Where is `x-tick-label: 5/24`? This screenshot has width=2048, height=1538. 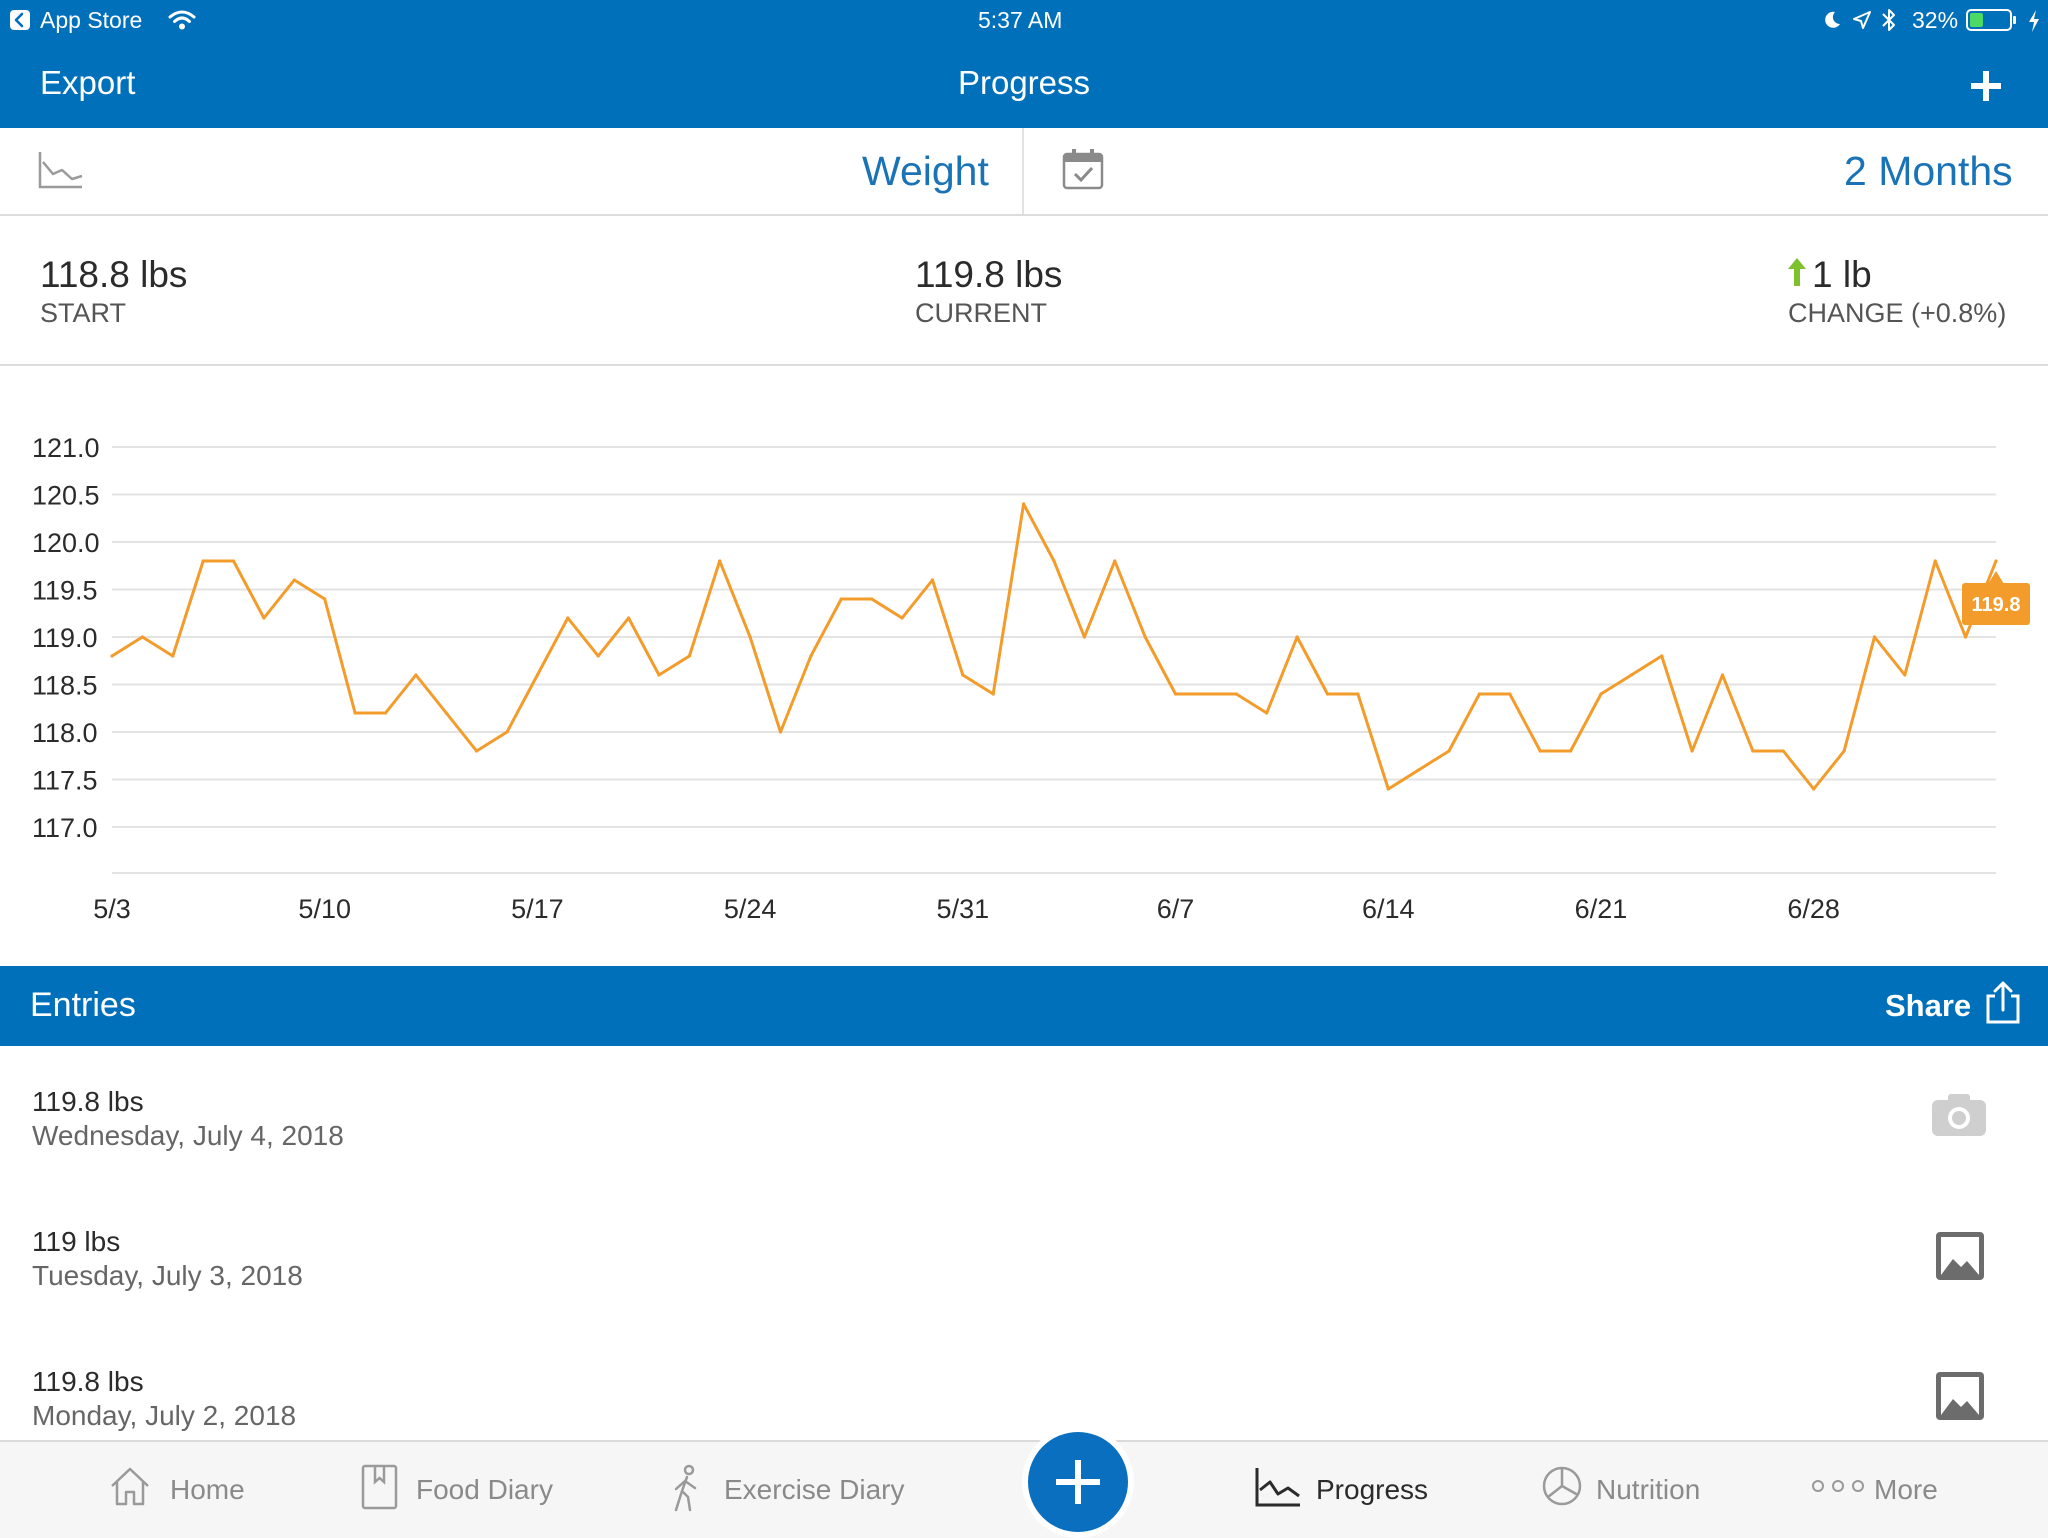 x-tick-label: 5/24 is located at coordinates (750, 909).